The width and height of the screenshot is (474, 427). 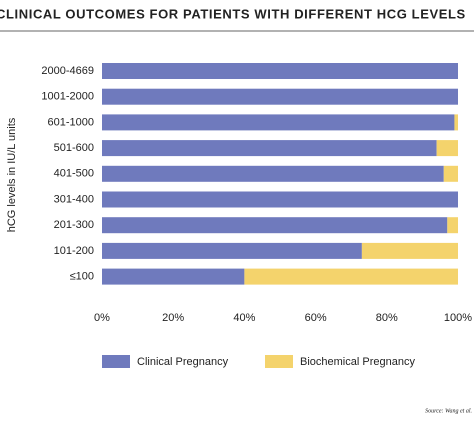 What do you see at coordinates (387, 318) in the screenshot?
I see `x-tick-label: 80%` at bounding box center [387, 318].